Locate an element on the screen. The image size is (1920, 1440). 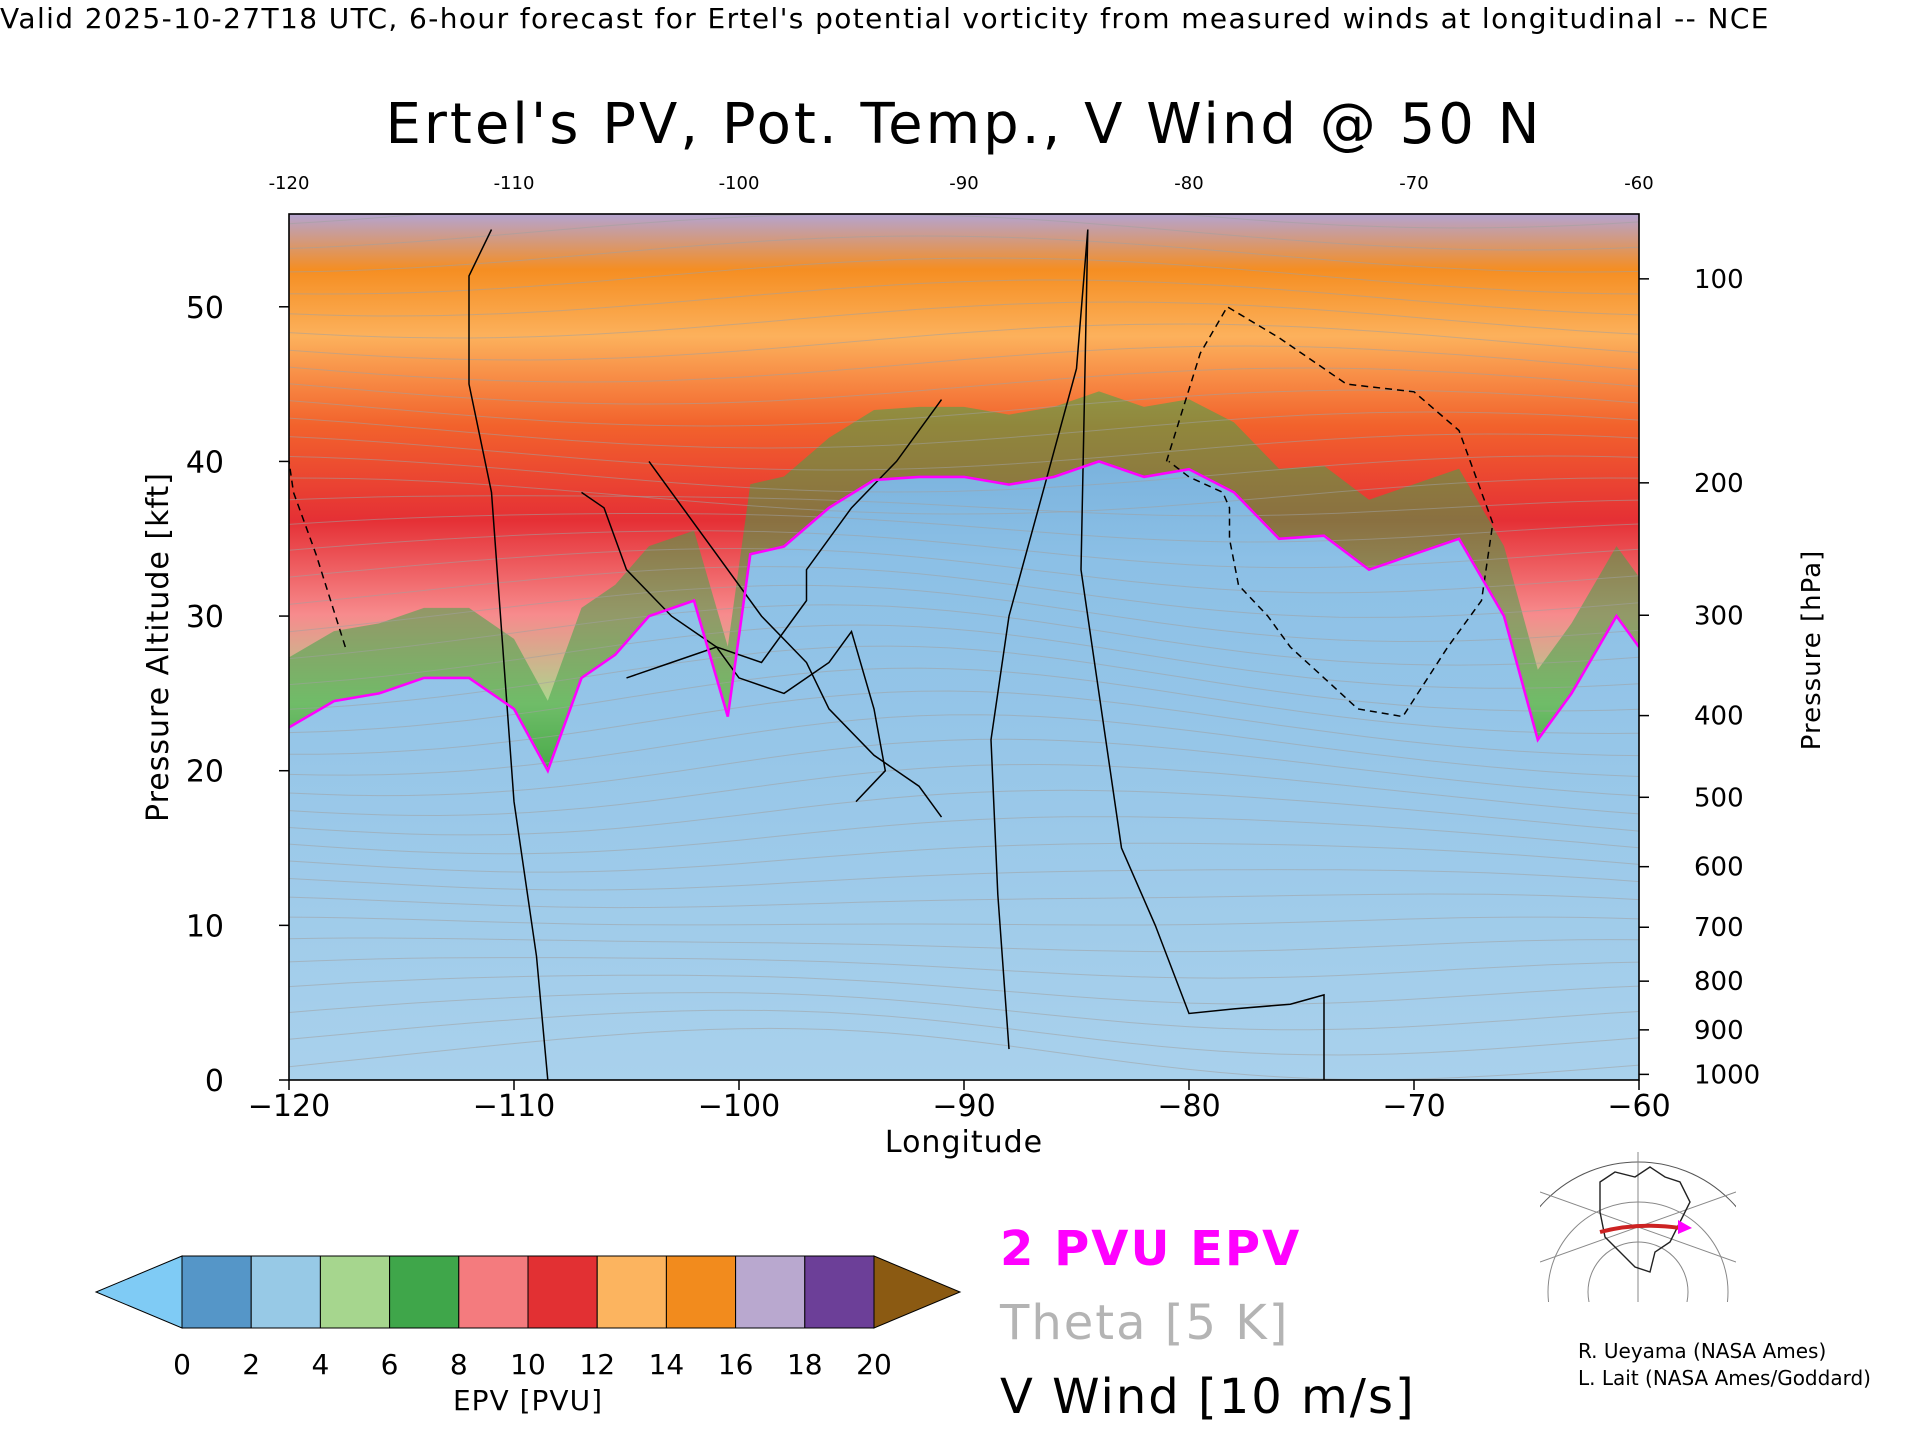
x-tick-label: −120 is located at coordinates (289, 1106).